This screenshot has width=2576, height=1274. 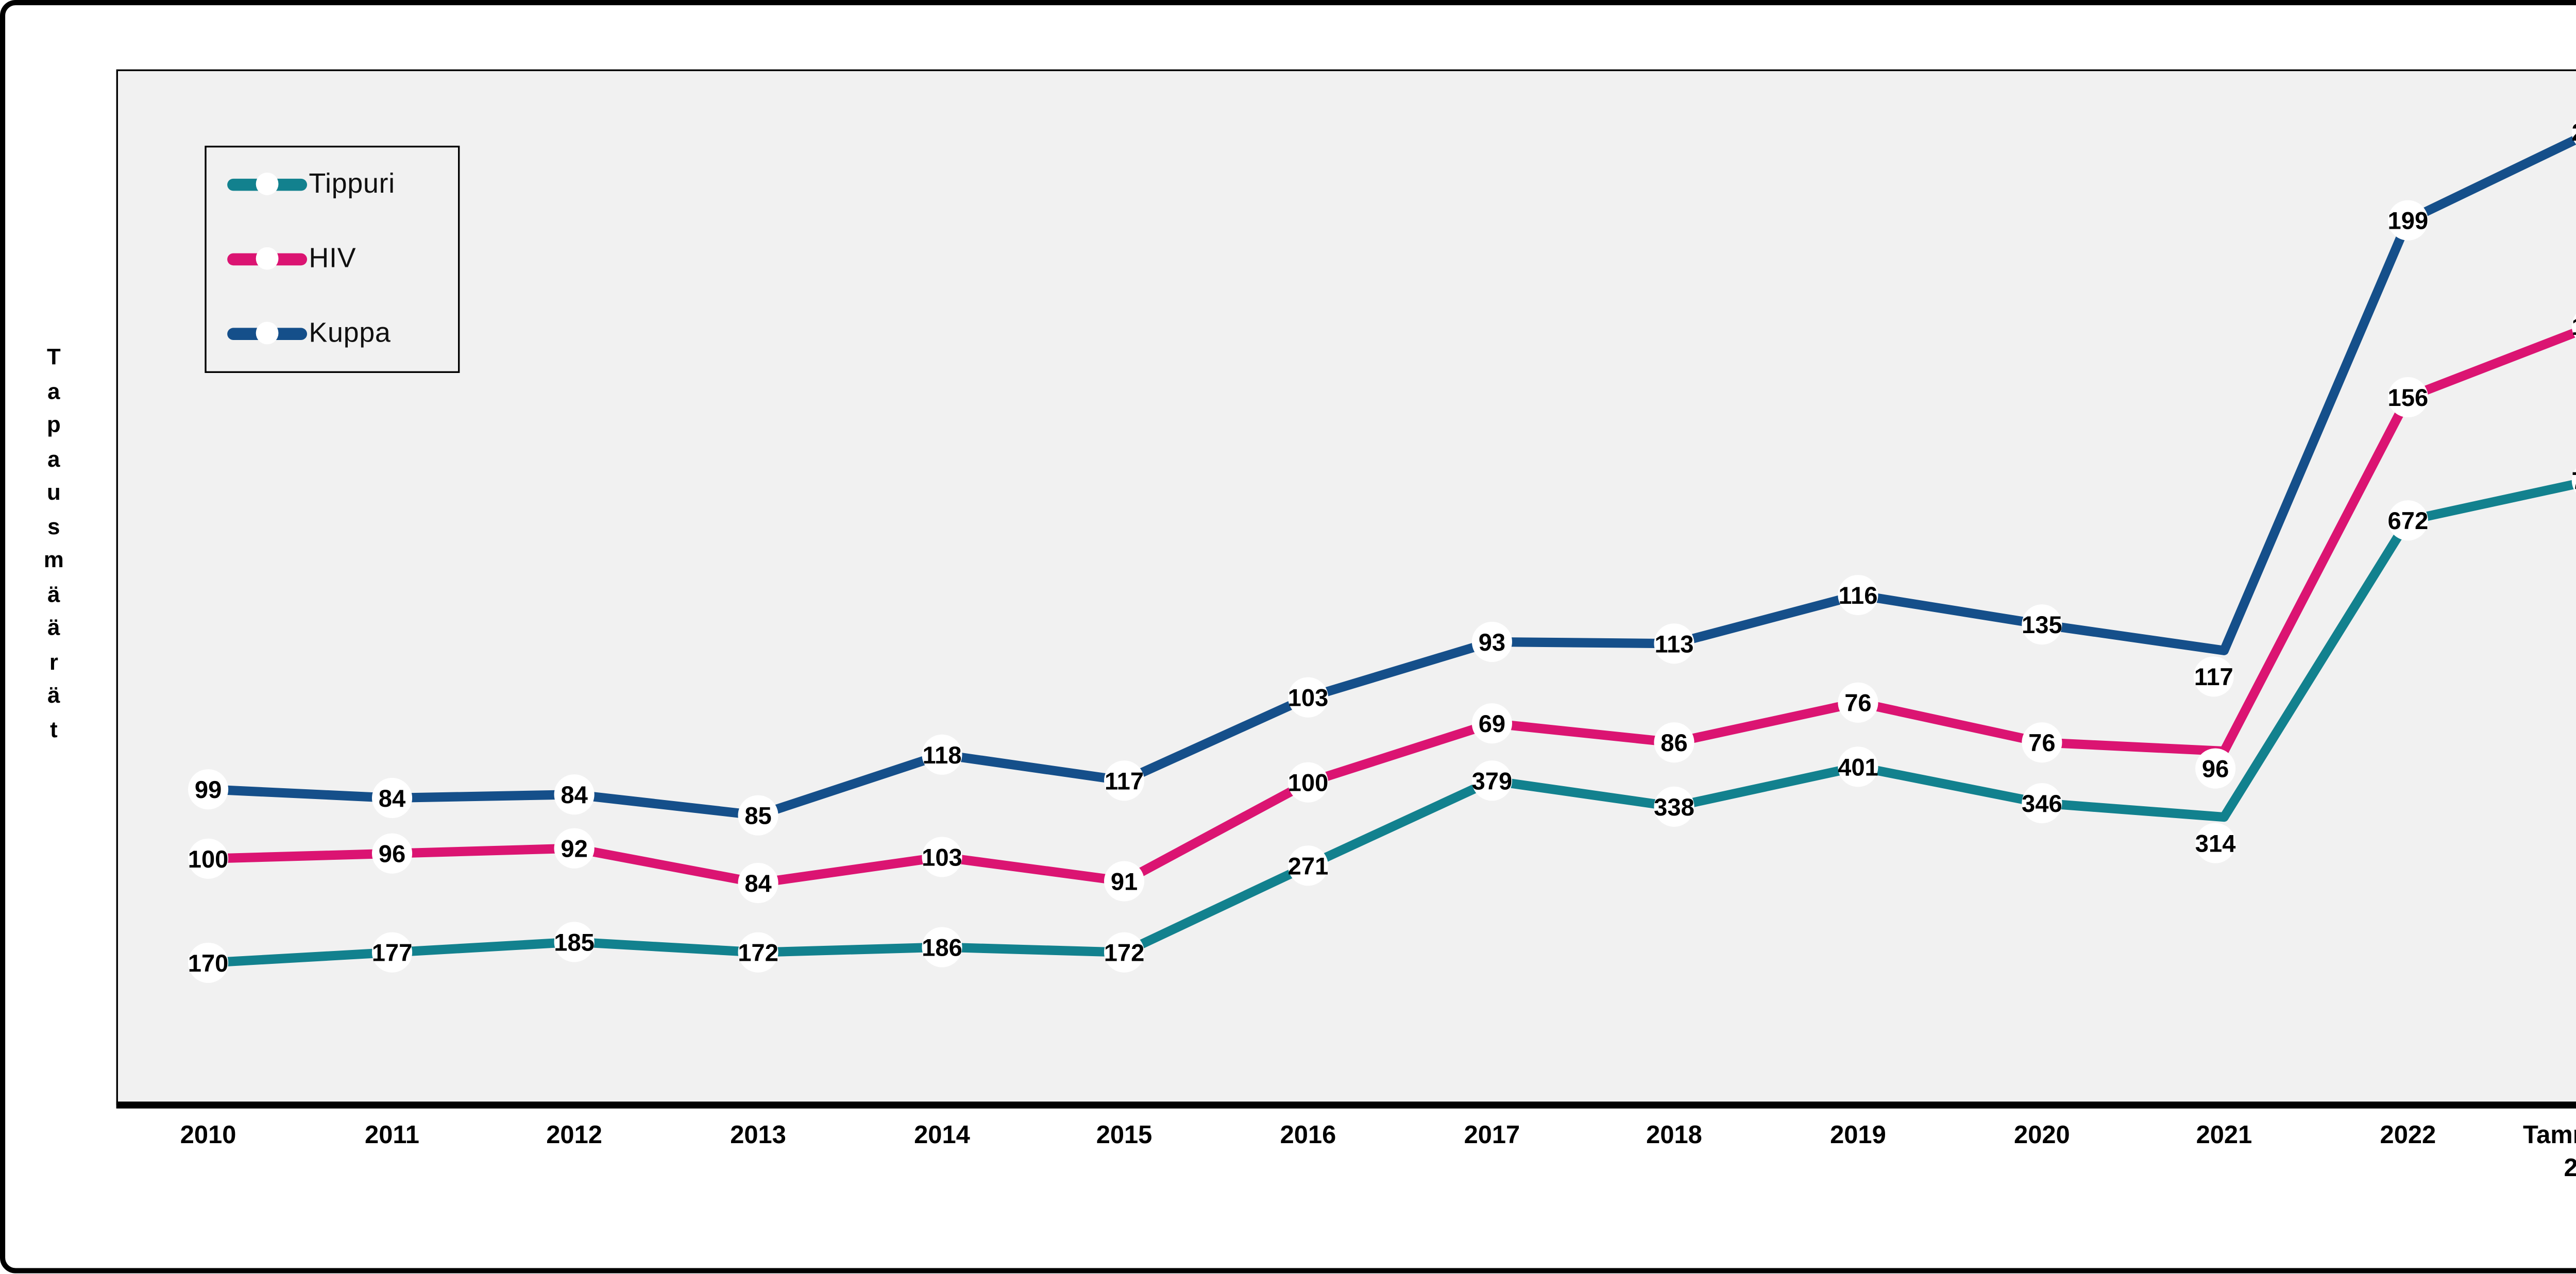 What do you see at coordinates (2042, 624) in the screenshot?
I see `point-value-label: 135` at bounding box center [2042, 624].